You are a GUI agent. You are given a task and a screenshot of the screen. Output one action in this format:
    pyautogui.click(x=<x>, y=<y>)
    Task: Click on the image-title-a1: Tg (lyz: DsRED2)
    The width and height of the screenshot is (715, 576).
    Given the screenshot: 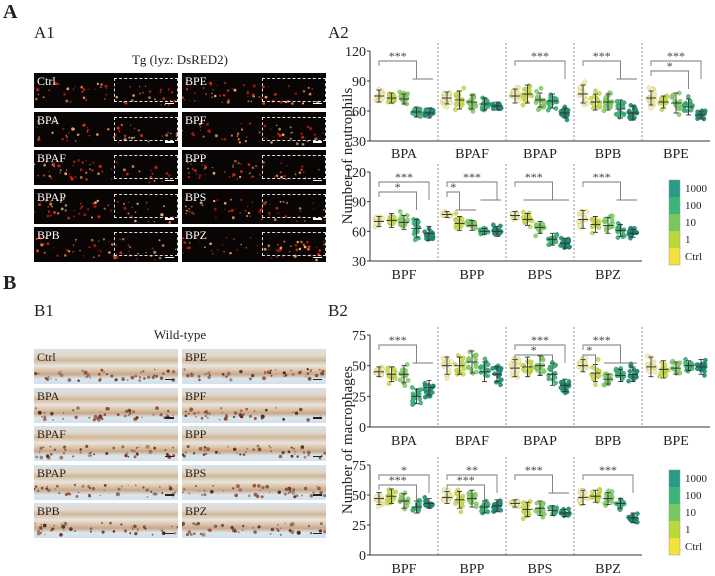 What is the action you would take?
    pyautogui.click(x=180, y=59)
    